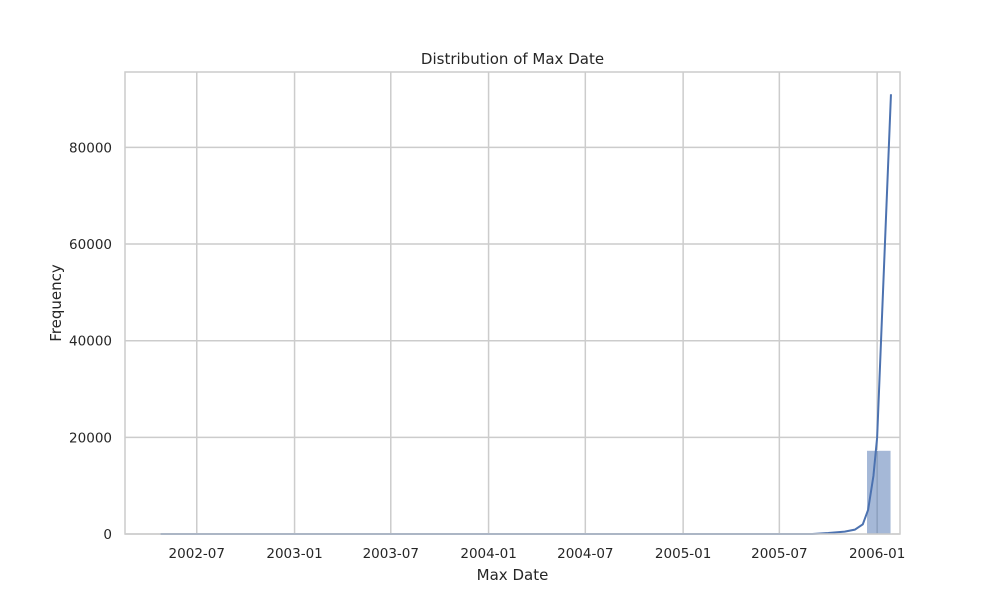 The image size is (1000, 600). Describe the element at coordinates (90, 245) in the screenshot. I see `y-tick-label: 60000` at that location.